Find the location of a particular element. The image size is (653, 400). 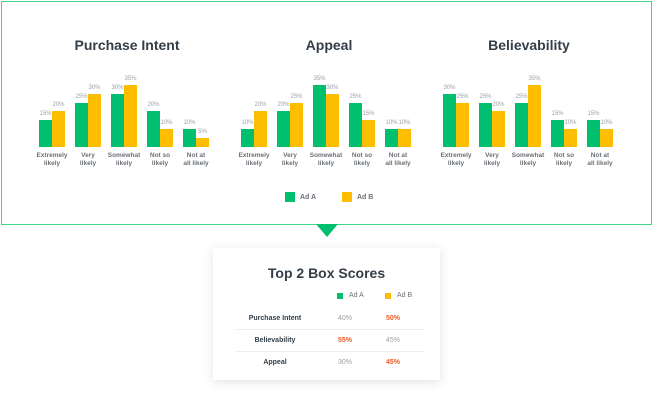

column-header-ad-b: Ad B is located at coordinates (398, 295).